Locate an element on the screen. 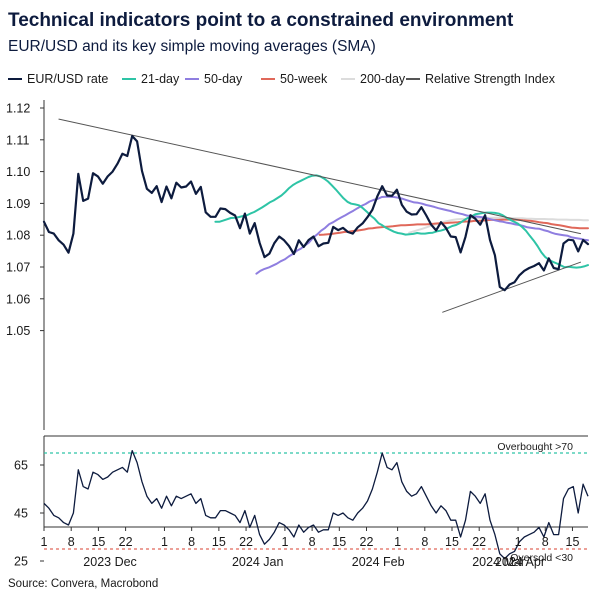  legend-label-21-day: 21-day is located at coordinates (160, 79).